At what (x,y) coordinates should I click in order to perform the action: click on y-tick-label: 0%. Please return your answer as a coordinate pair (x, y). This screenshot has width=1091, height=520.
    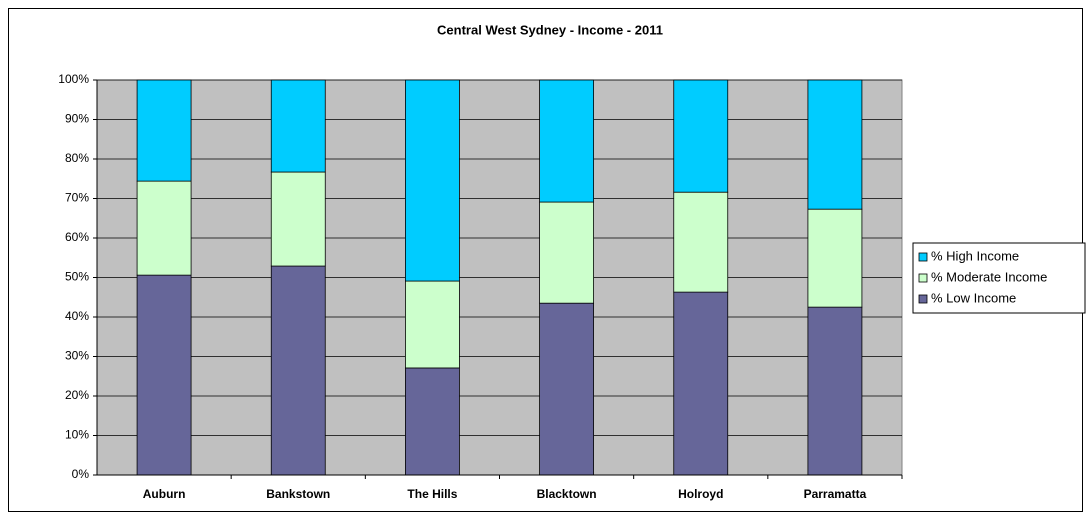
    Looking at the image, I should click on (81, 474).